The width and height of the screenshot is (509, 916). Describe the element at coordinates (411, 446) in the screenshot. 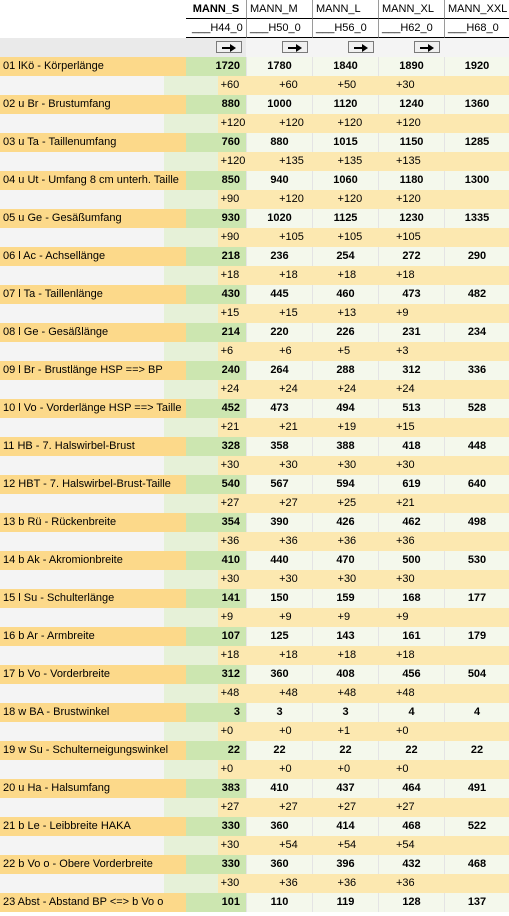

I see `size-value-cell: 418` at that location.